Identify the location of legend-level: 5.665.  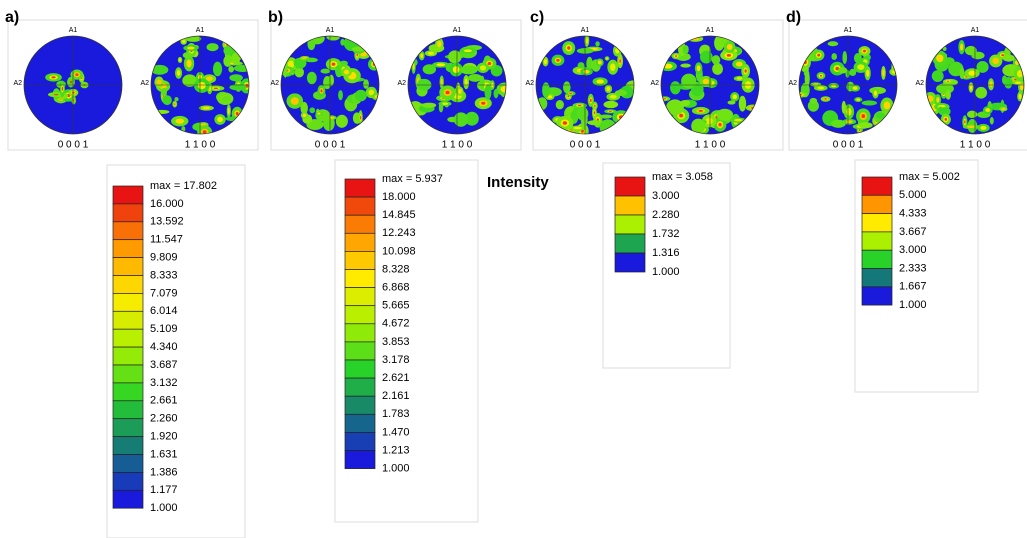
(396, 306).